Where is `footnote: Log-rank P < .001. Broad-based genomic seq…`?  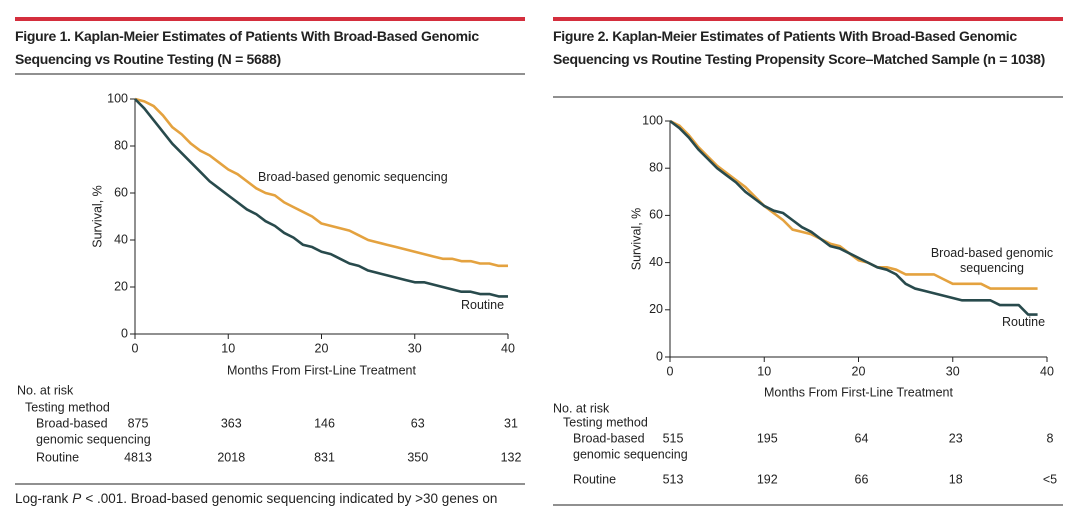 footnote: Log-rank P < .001. Broad-based genomic seq… is located at coordinates (271, 498).